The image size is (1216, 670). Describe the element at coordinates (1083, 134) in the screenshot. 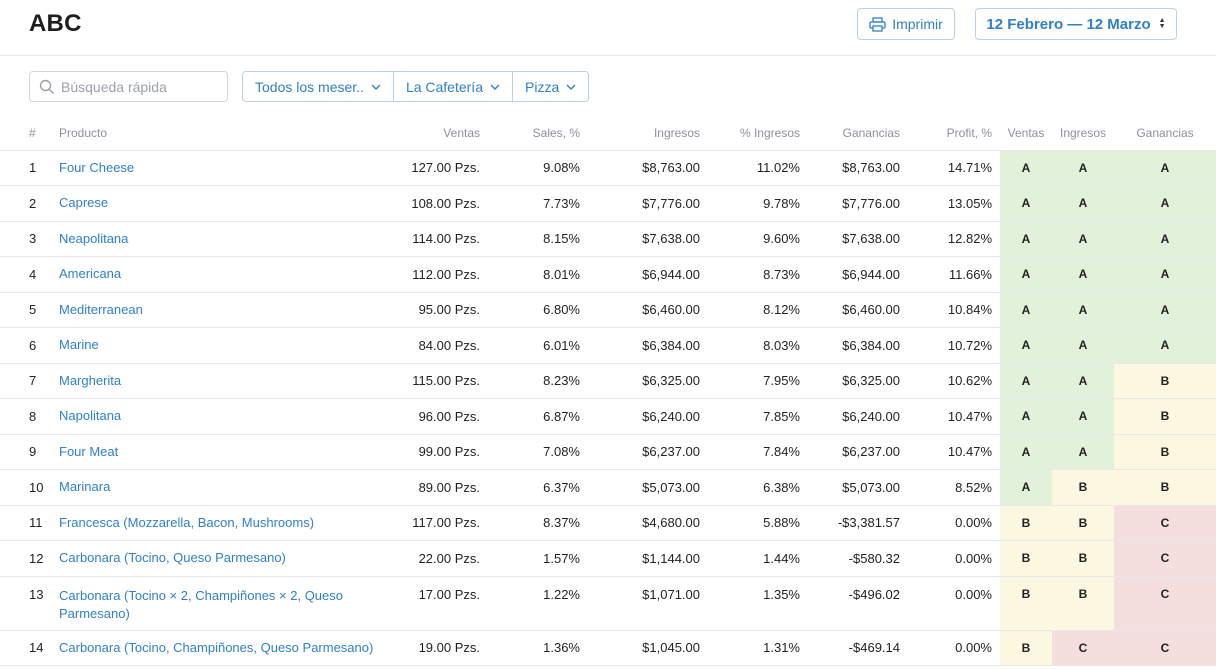

I see `col-header-abc-revenue: Ingresos` at that location.